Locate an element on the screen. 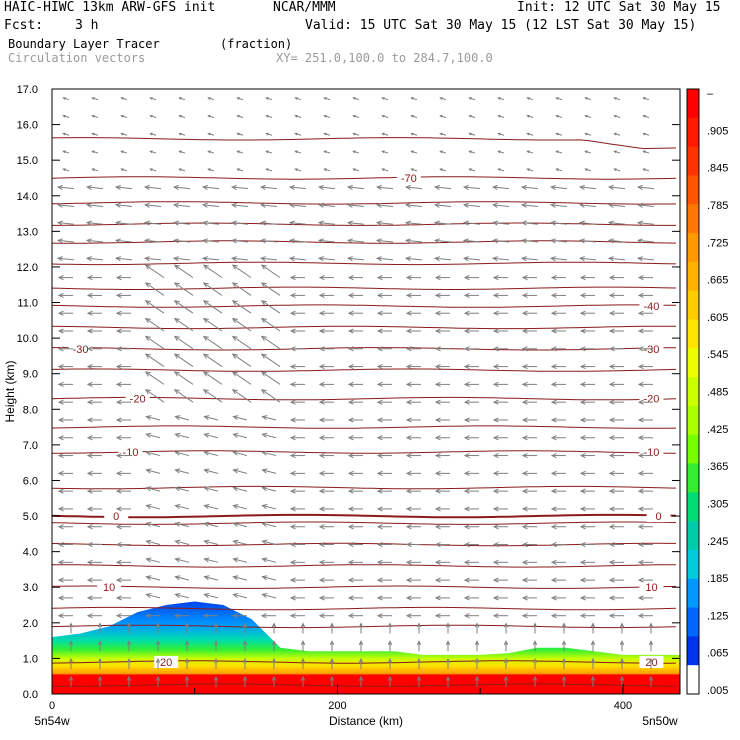  tracer-field is located at coordinates (366, 647).